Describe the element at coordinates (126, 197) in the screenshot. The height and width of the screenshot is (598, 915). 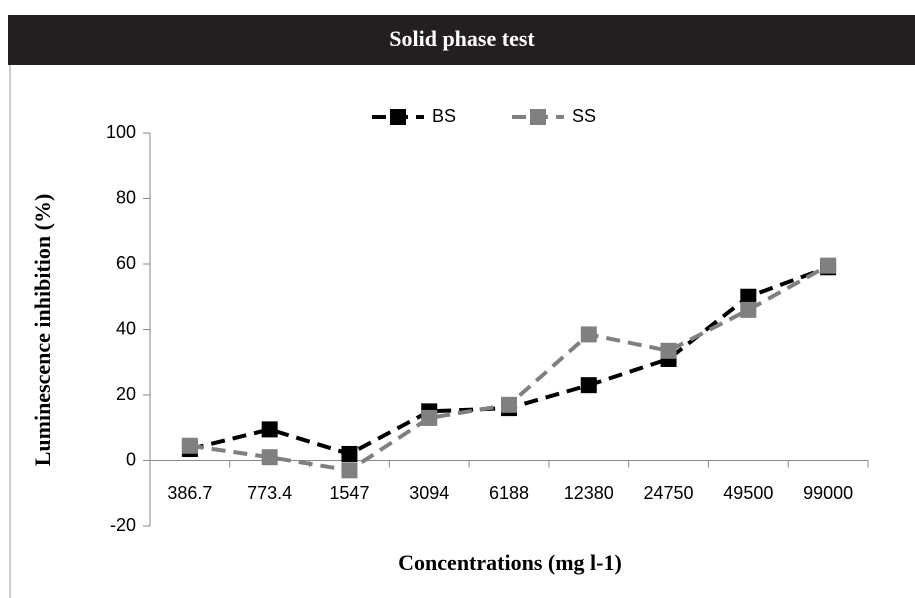
I see `y-tick-label: 80` at that location.